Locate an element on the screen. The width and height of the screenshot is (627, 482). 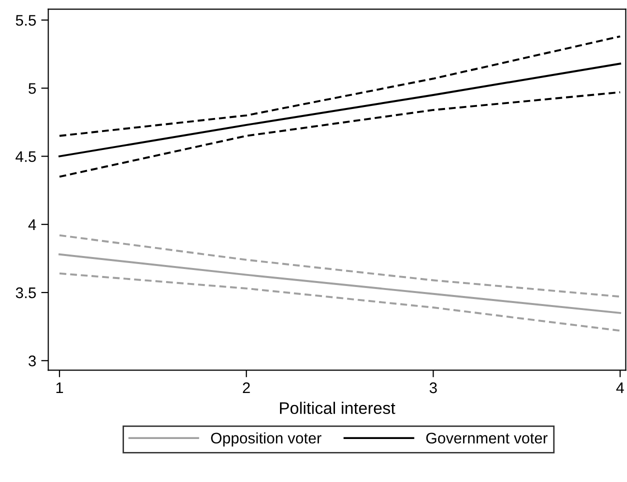
y-tick-label: 4 is located at coordinates (32, 224).